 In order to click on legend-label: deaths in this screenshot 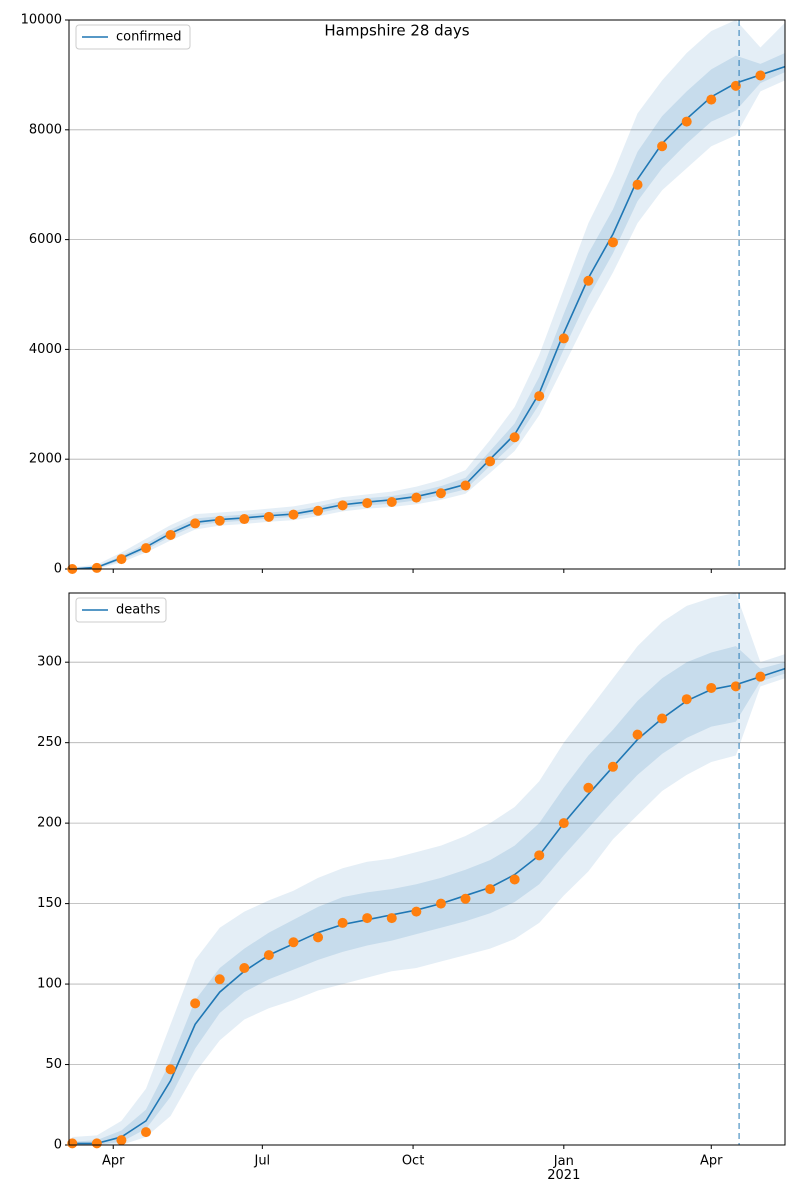, I will do `click(138, 610)`.